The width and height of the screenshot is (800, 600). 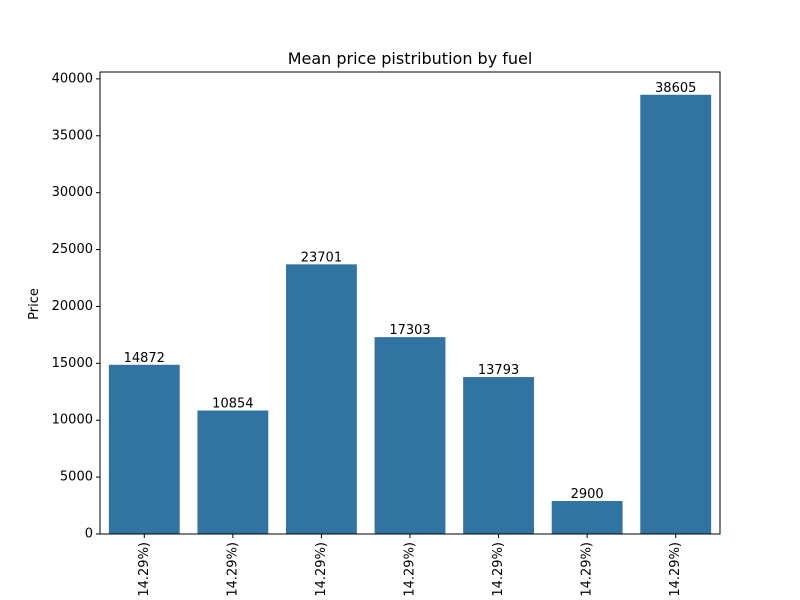 I want to click on x-tick-label-6: 14.29%), so click(x=587, y=569).